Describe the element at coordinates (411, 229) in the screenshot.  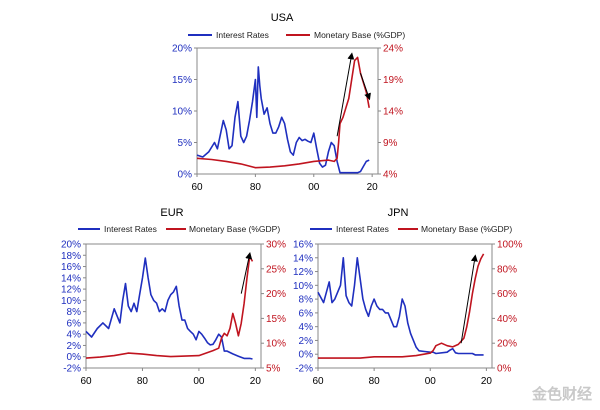
I see `jpn-legend: Interest Rates Monetary Base (%GDP)` at that location.